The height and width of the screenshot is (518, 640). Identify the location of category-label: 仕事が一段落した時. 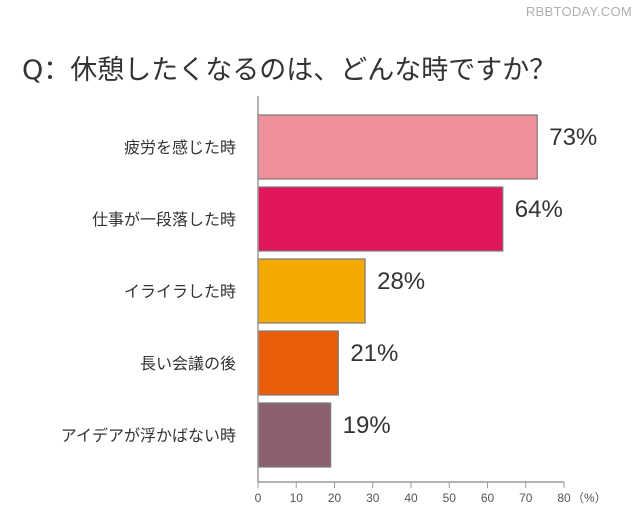
(164, 219).